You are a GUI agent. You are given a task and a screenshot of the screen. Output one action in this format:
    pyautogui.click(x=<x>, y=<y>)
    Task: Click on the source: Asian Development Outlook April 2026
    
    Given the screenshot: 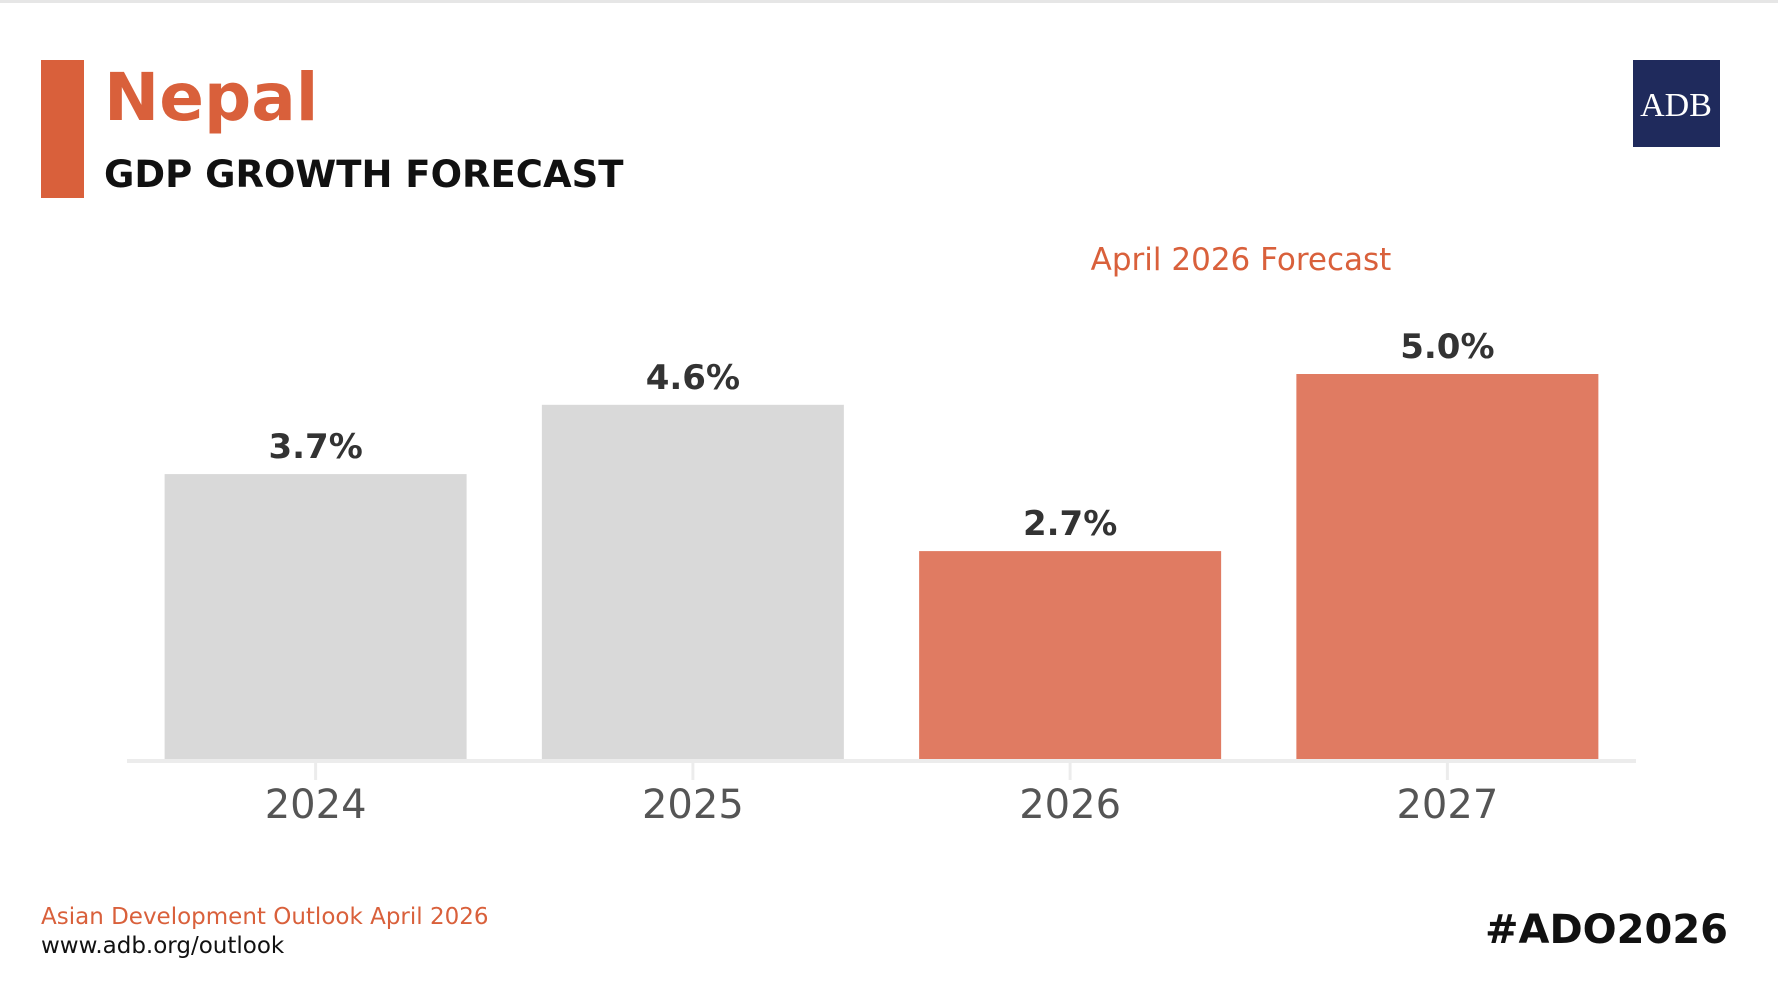 What is the action you would take?
    pyautogui.click(x=265, y=917)
    